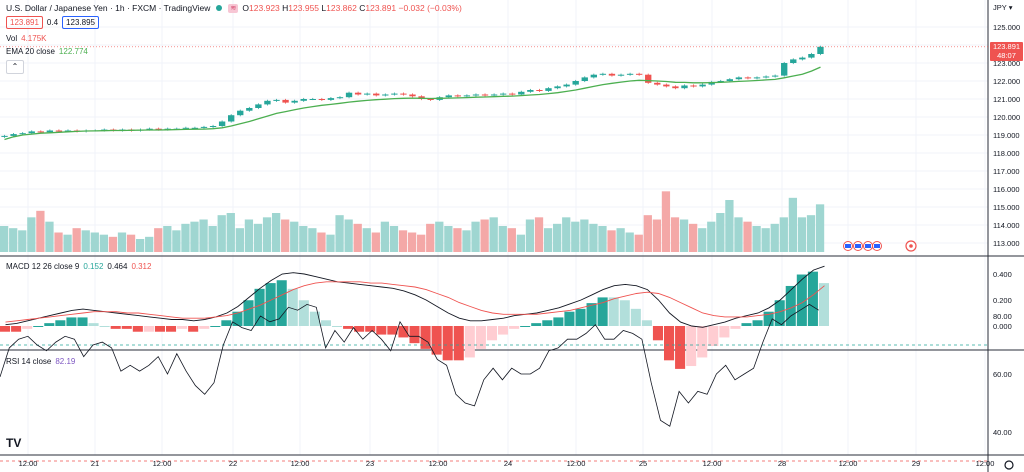 The width and height of the screenshot is (1024, 472). I want to click on spread-value: 0.4, so click(52, 22).